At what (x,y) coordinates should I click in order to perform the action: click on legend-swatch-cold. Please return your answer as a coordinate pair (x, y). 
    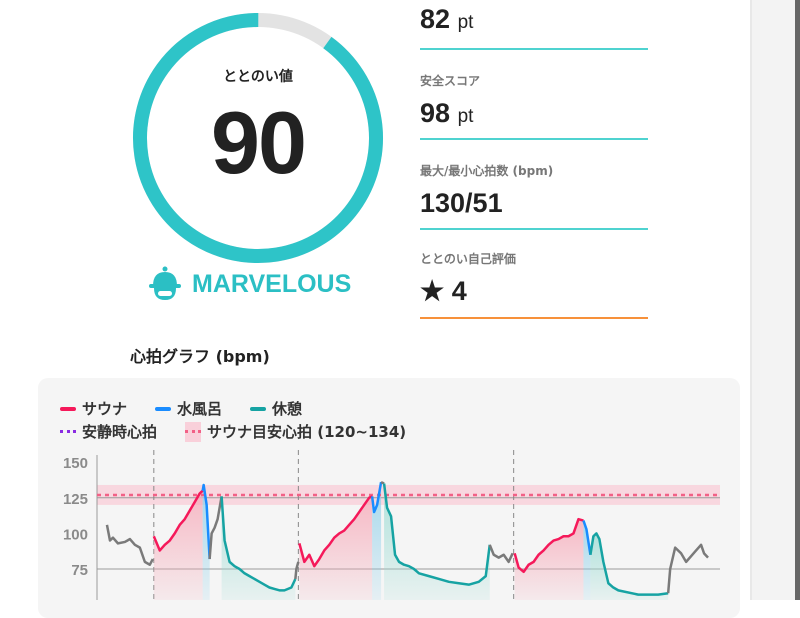
    Looking at the image, I should click on (163, 408).